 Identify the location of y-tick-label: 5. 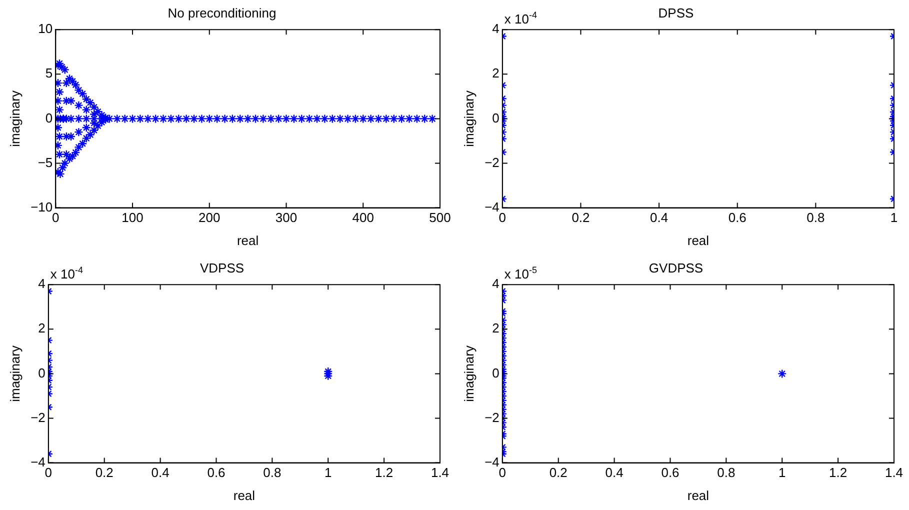
(49, 73).